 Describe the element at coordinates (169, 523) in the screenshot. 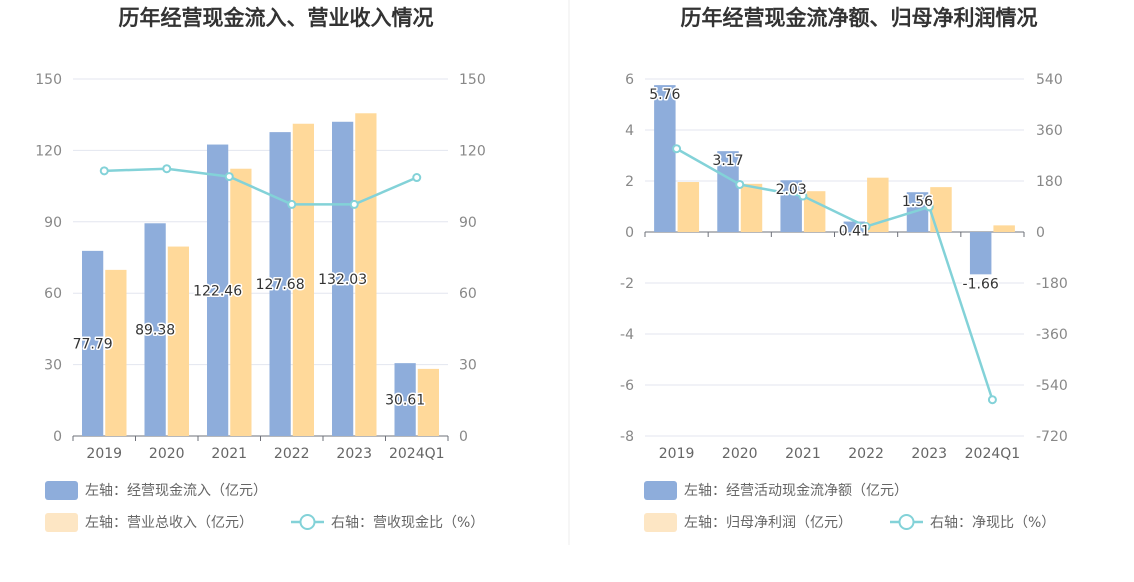

I see `legend-label: 左轴：营业总收入（亿元）` at that location.